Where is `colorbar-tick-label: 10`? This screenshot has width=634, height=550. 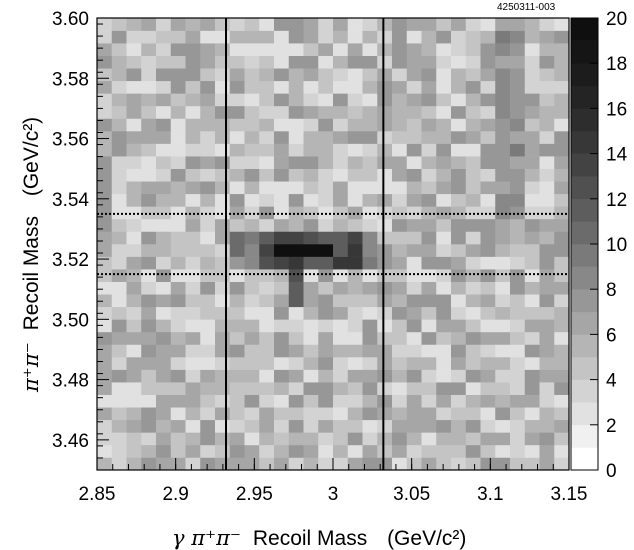 colorbar-tick-label: 10 is located at coordinates (616, 245).